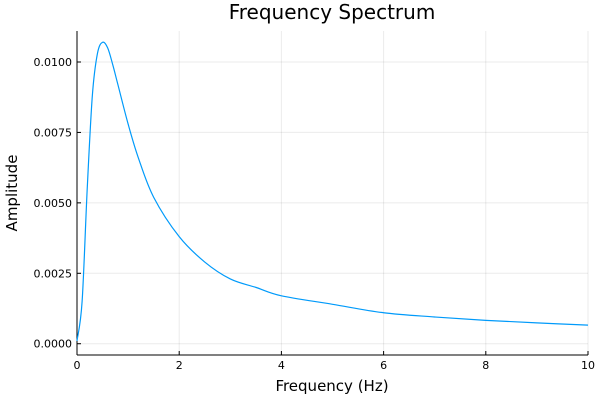 The height and width of the screenshot is (400, 600). What do you see at coordinates (331, 386) in the screenshot?
I see `x-axis-label: Frequency (Hz)` at bounding box center [331, 386].